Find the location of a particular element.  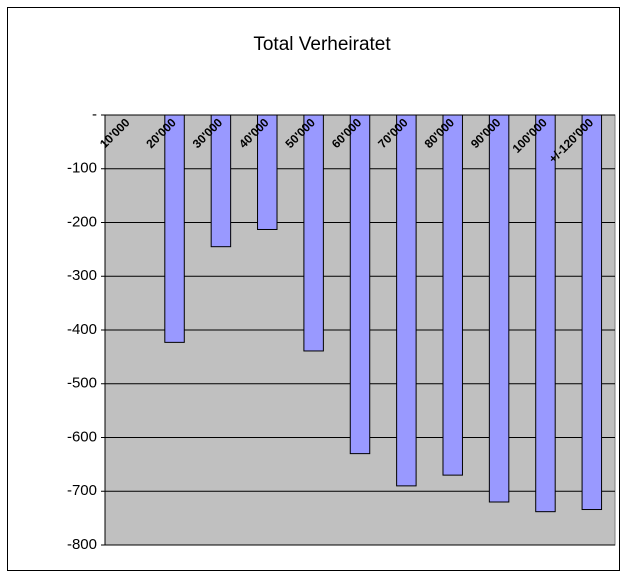

y-tick-label: -400 is located at coordinates (82, 329).